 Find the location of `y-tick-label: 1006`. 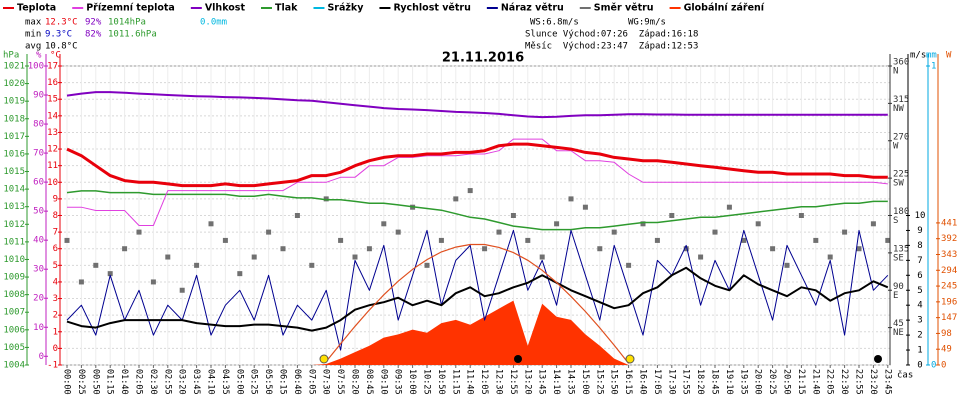

y-tick-label: 1006 is located at coordinates (14, 330).